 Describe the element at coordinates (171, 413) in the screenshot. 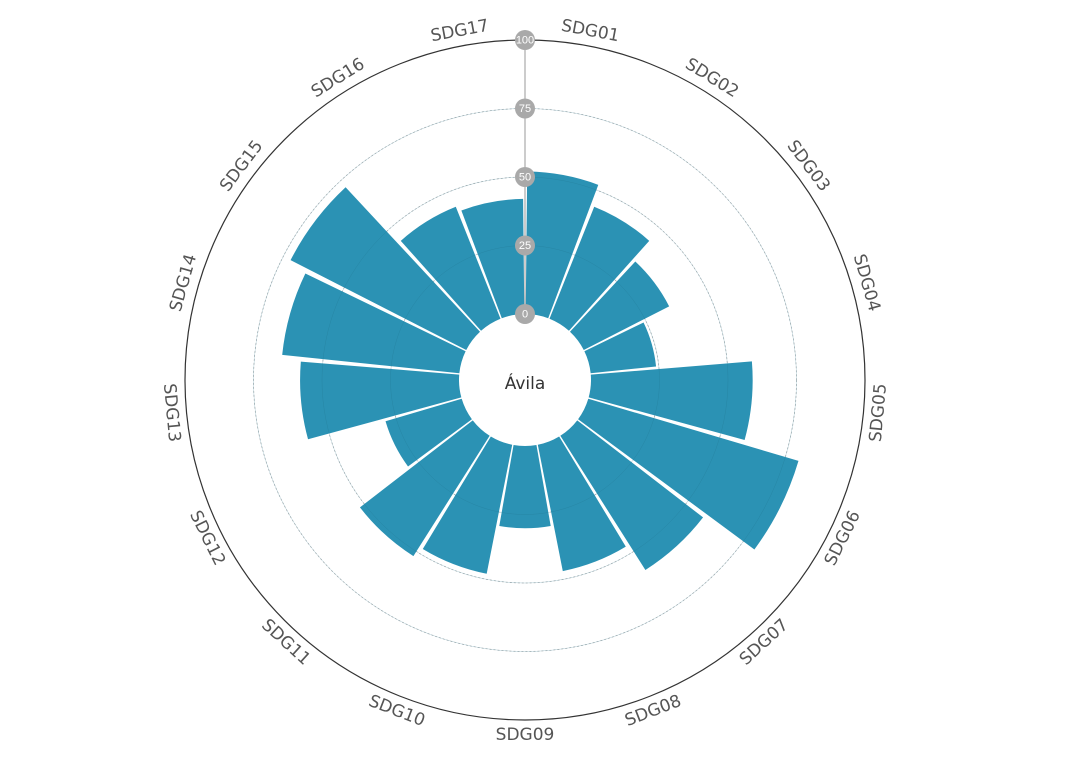

I see `category-label-sdg13: SDG13` at that location.